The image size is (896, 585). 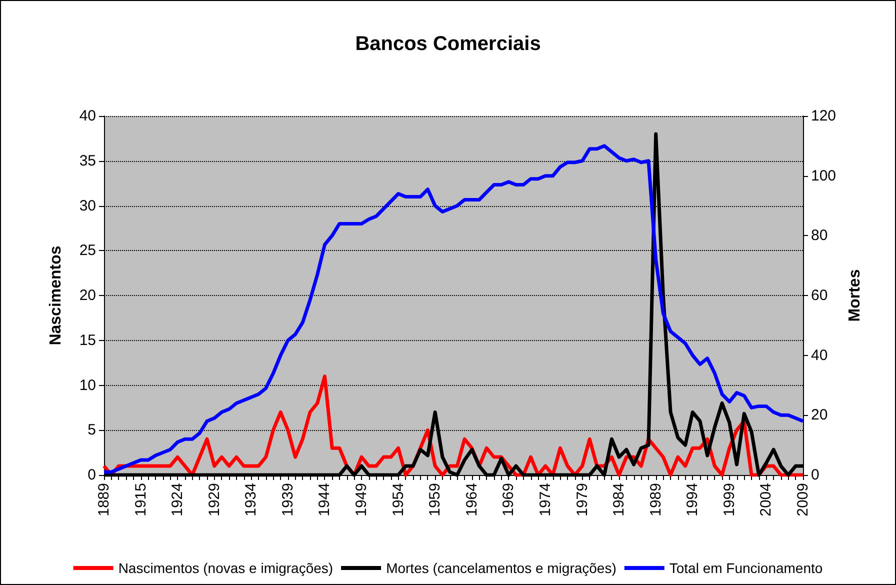 I want to click on y-axis-title: Nascimentos, so click(x=56, y=296).